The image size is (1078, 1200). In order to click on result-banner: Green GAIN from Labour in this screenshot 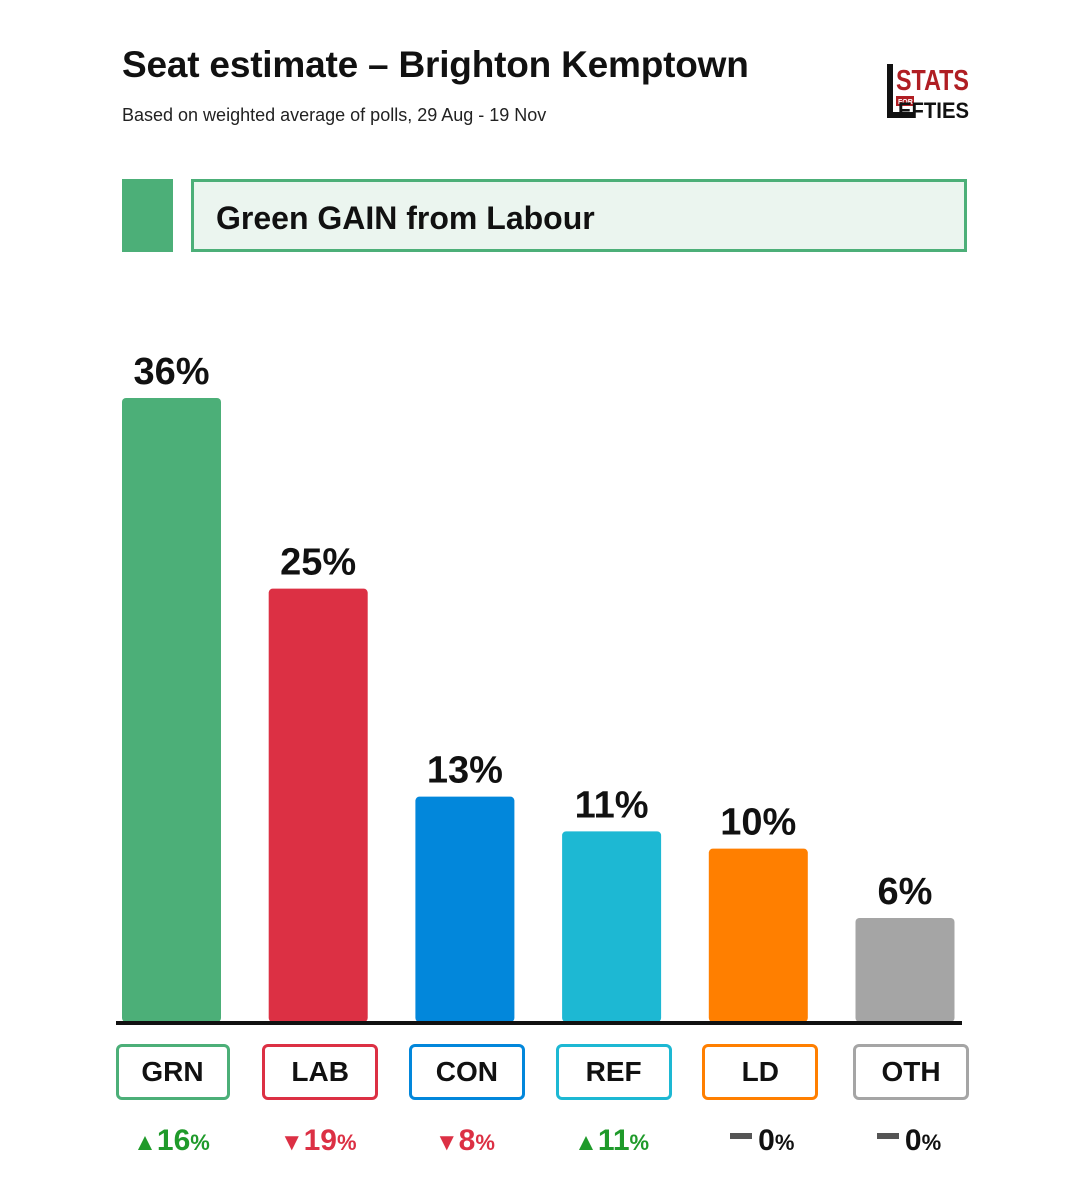, I will do `click(579, 215)`.